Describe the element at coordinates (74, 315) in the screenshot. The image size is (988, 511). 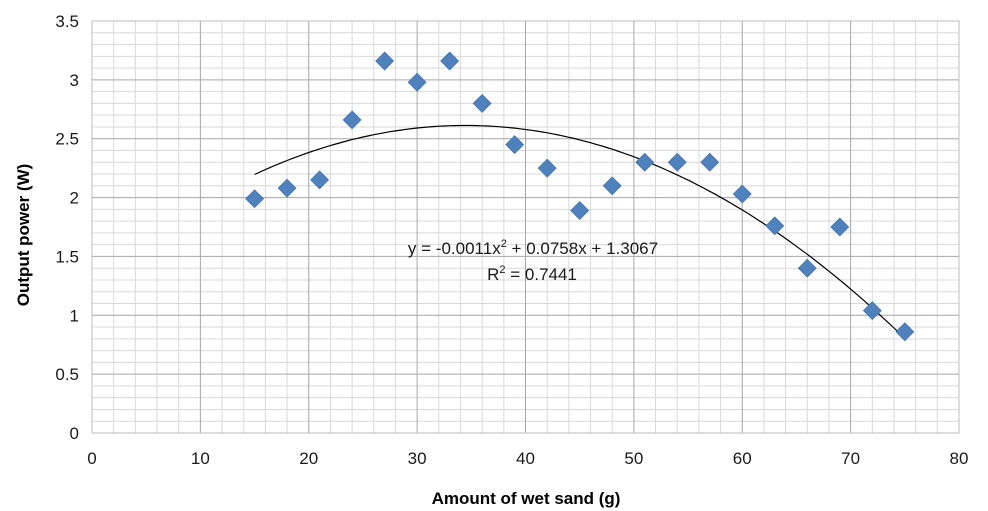
I see `y-tick-label: 1` at that location.